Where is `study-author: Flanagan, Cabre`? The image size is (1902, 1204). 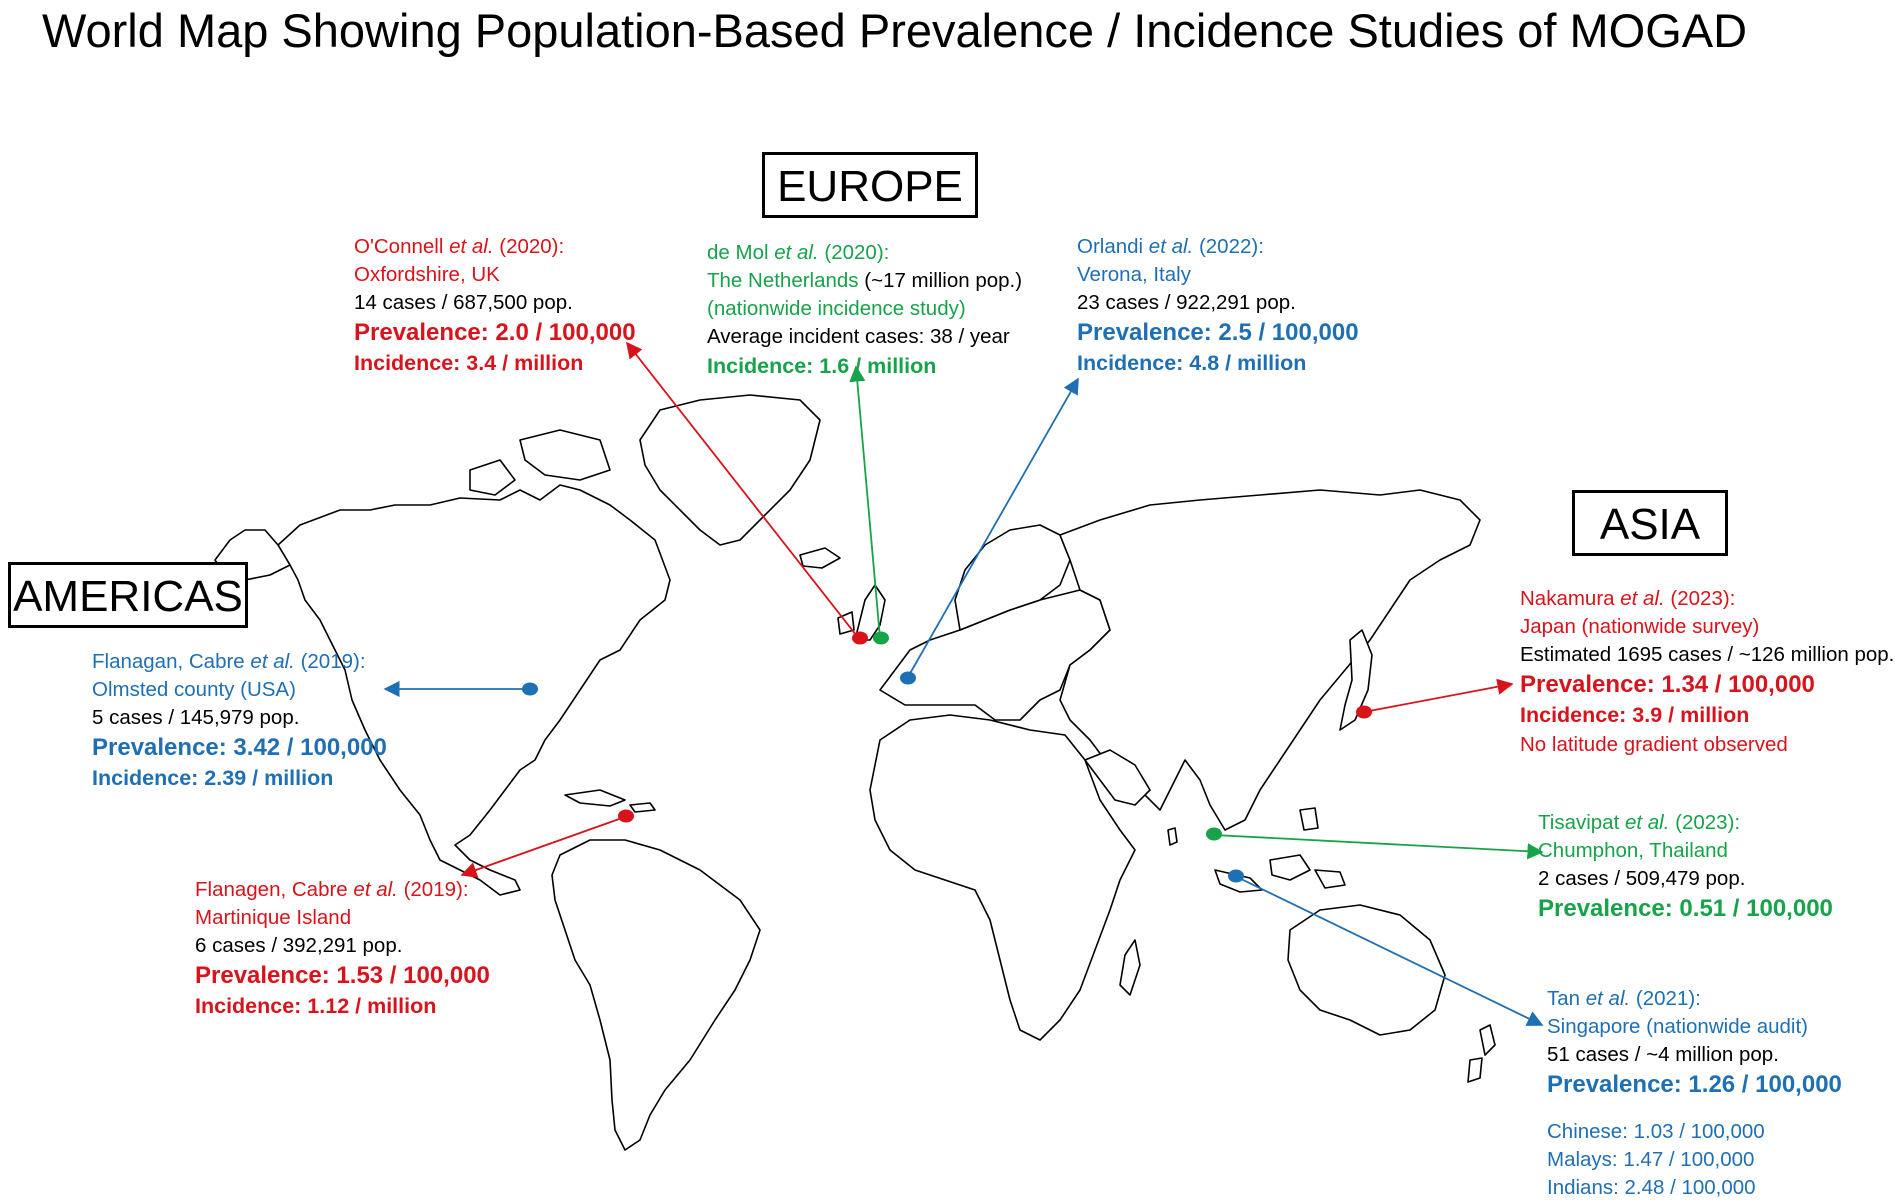 study-author: Flanagan, Cabre is located at coordinates (168, 661).